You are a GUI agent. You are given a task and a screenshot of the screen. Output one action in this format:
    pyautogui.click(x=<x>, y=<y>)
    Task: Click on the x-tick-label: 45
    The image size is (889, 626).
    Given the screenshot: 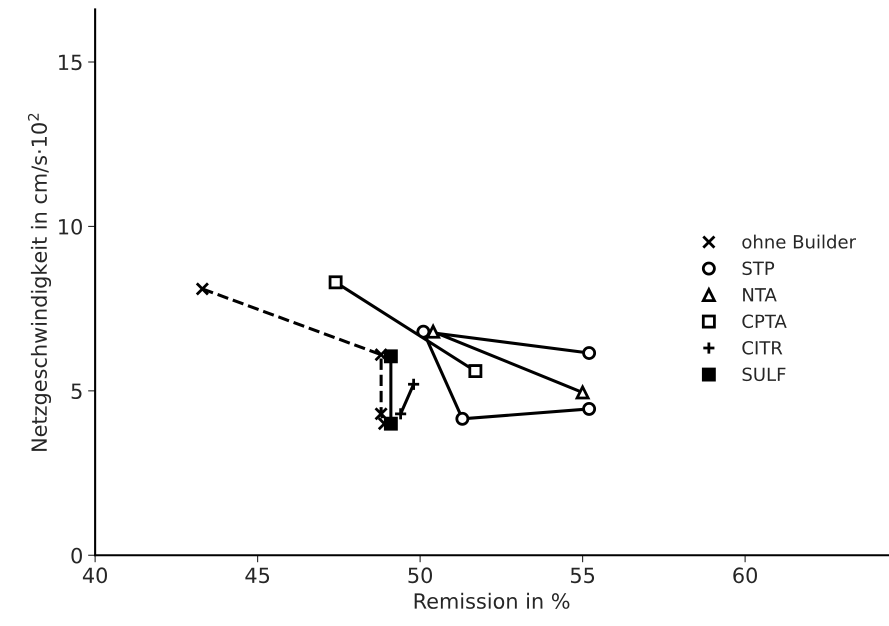 What is the action you would take?
    pyautogui.click(x=257, y=576)
    